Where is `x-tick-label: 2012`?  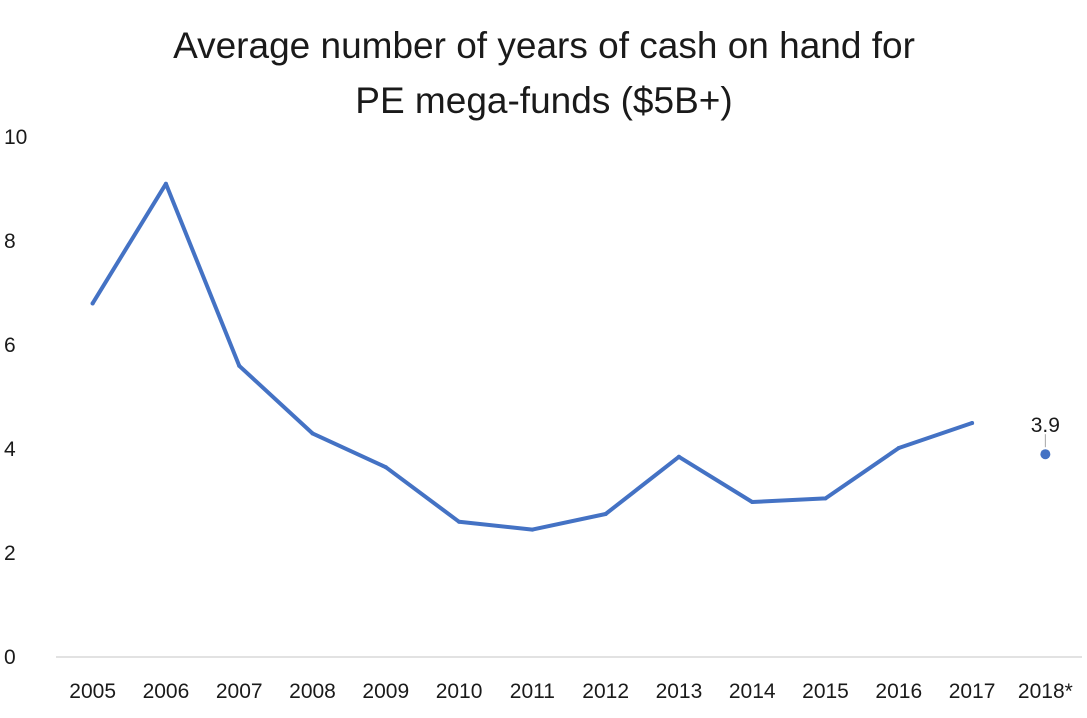
x-tick-label: 2012 is located at coordinates (605, 691).